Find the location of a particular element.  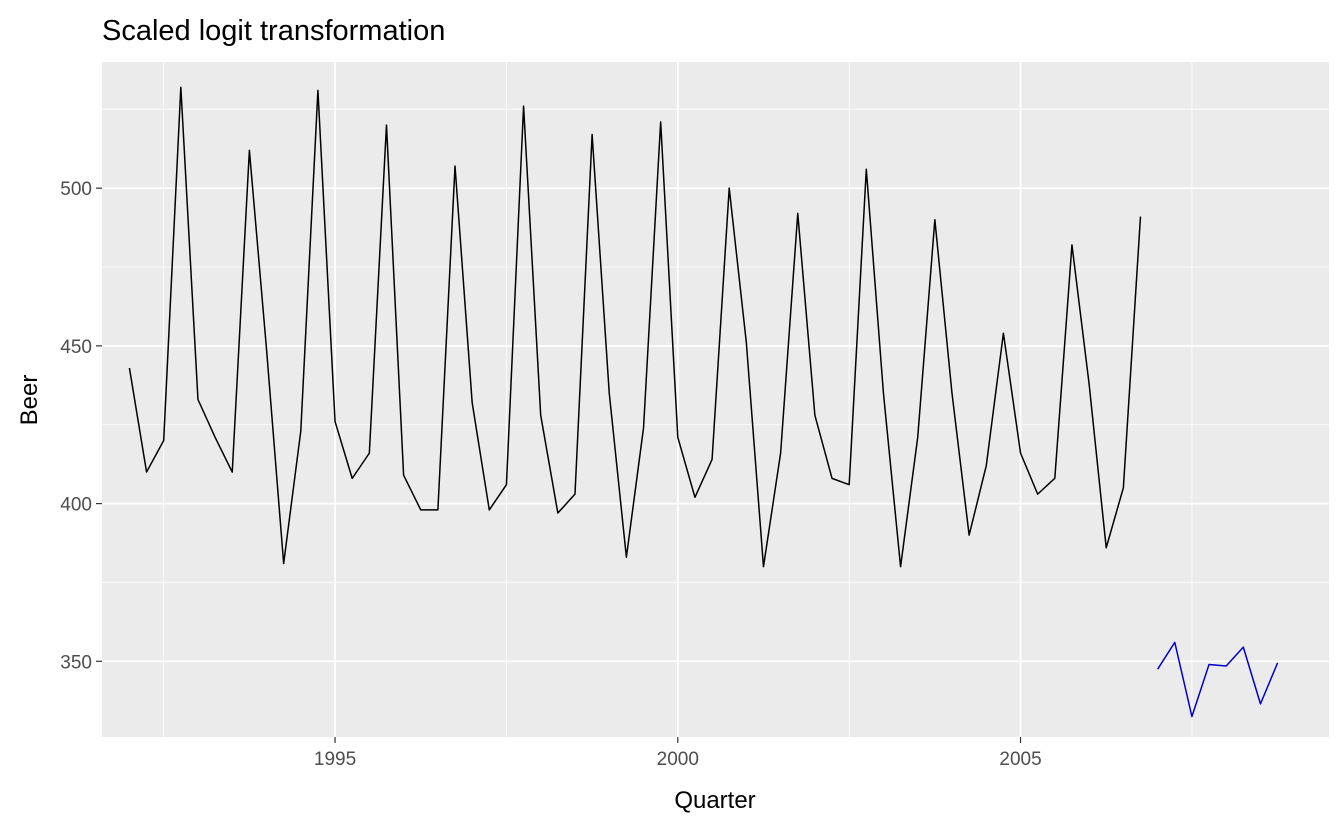

y-axis: 350 400 450 500 is located at coordinates (81, 426).